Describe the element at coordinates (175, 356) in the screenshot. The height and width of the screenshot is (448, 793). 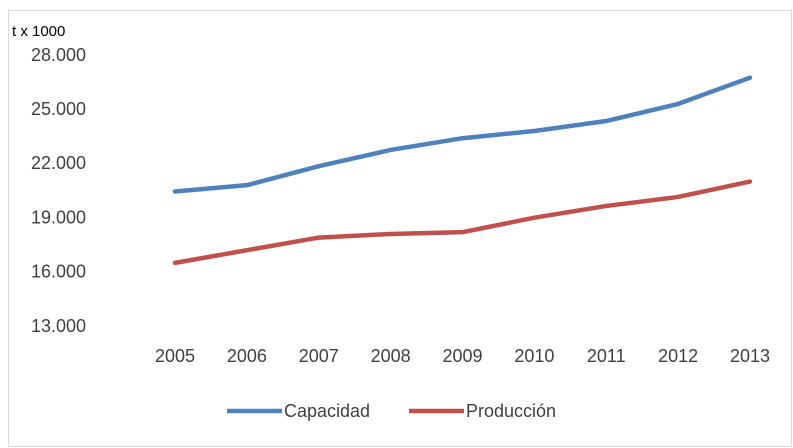
I see `x-tick-label: 2005` at that location.